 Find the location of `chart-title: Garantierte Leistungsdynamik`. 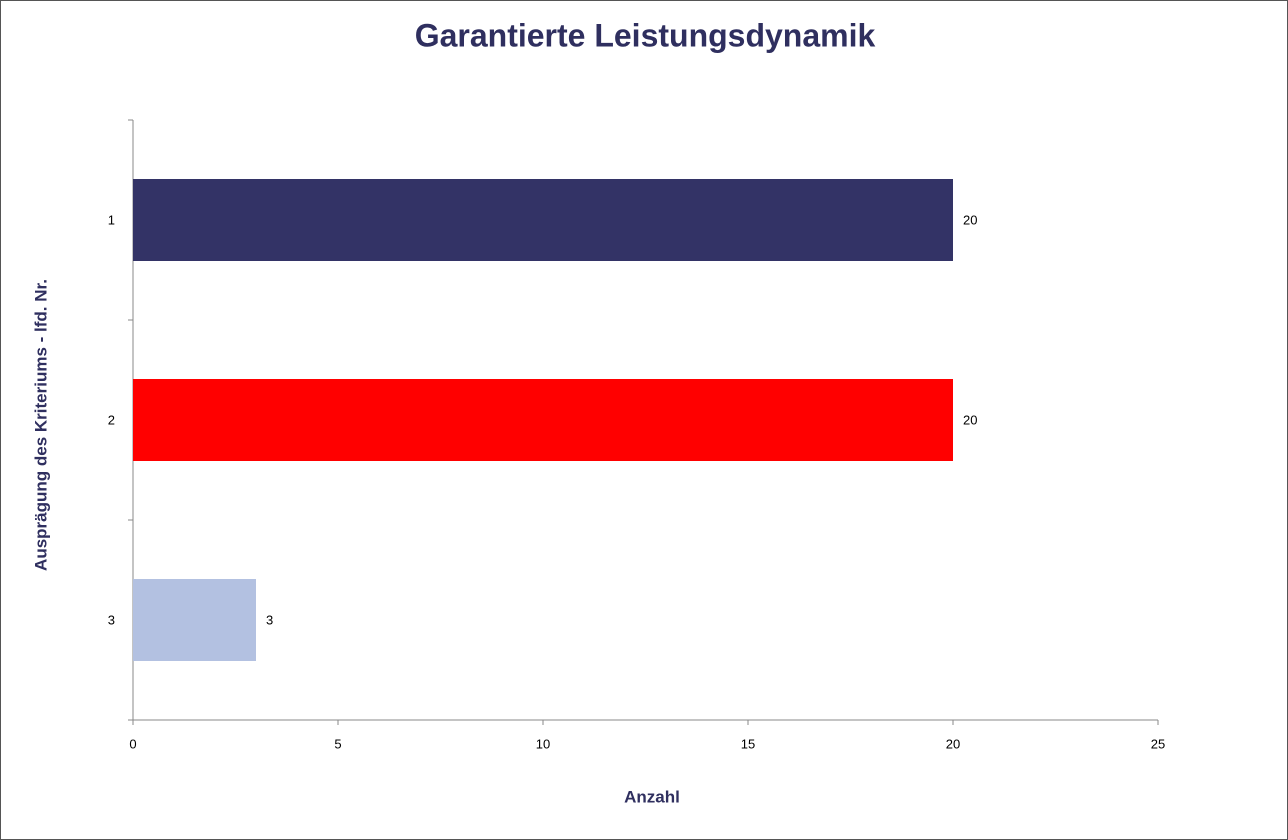

chart-title: Garantierte Leistungsdynamik is located at coordinates (645, 35).